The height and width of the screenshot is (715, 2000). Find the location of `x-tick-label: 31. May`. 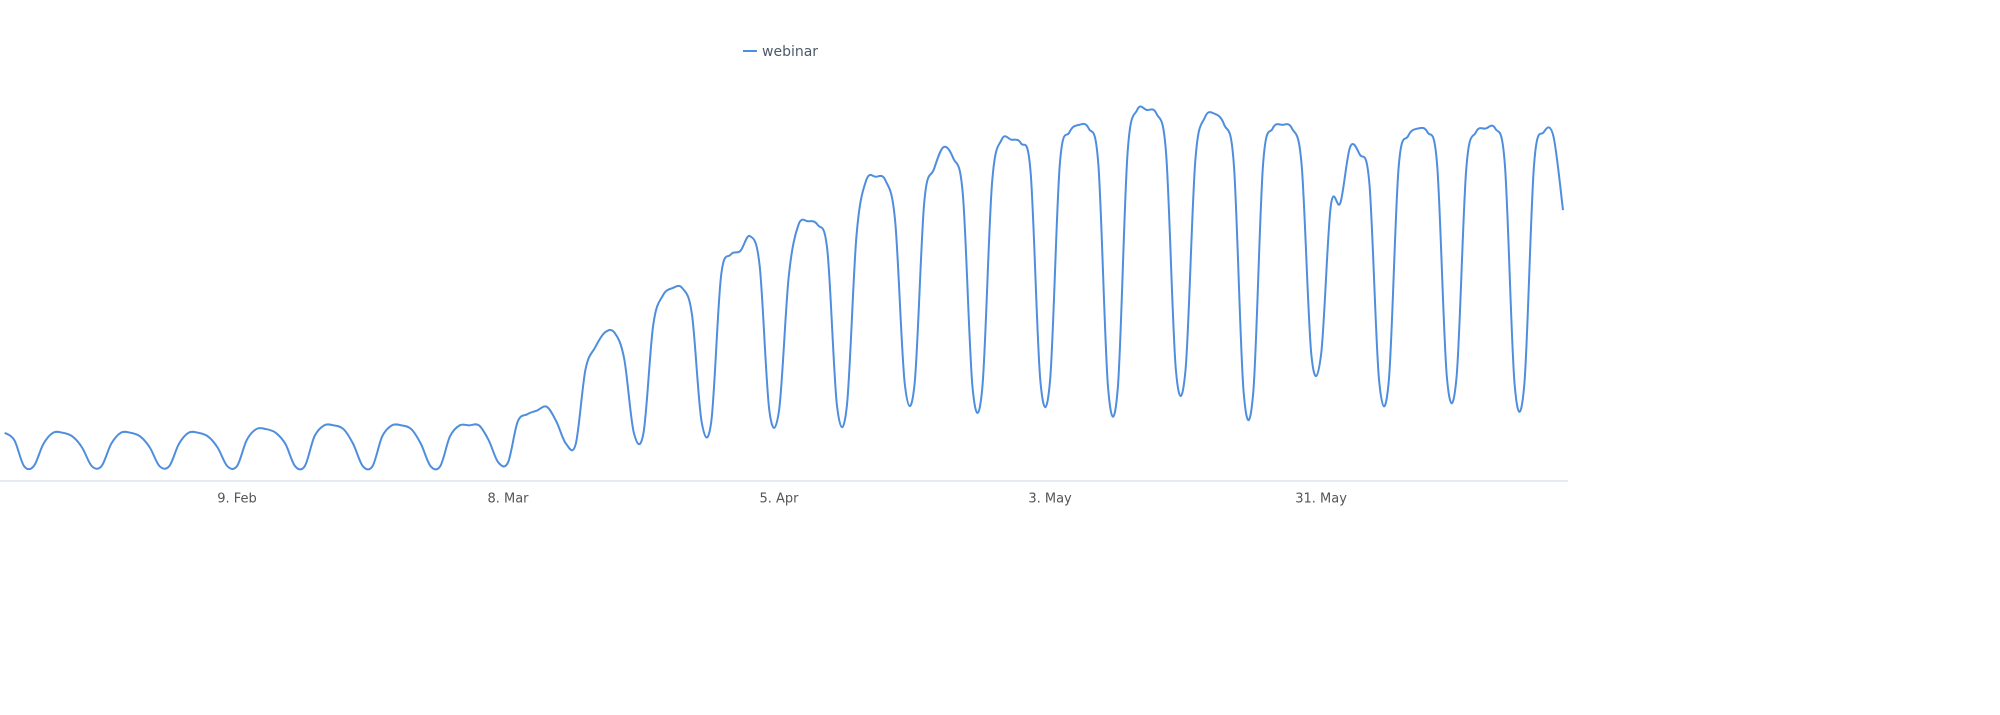

x-tick-label: 31. May is located at coordinates (1321, 499).